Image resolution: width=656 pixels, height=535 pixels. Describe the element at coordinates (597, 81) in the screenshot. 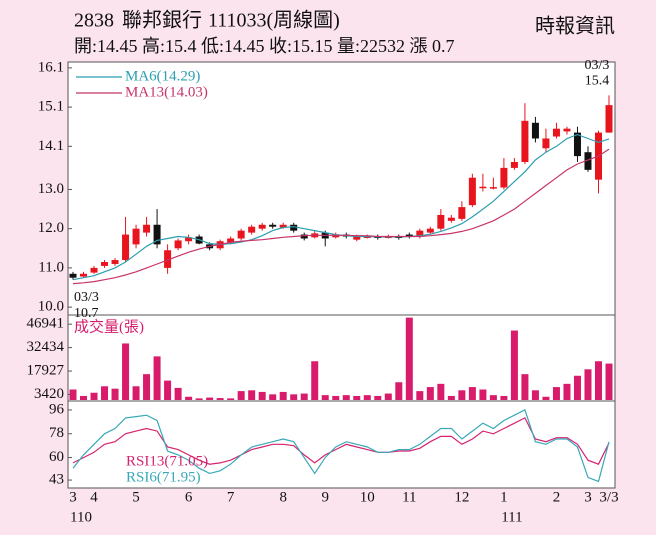

I see `annotation-value: 15.4` at that location.